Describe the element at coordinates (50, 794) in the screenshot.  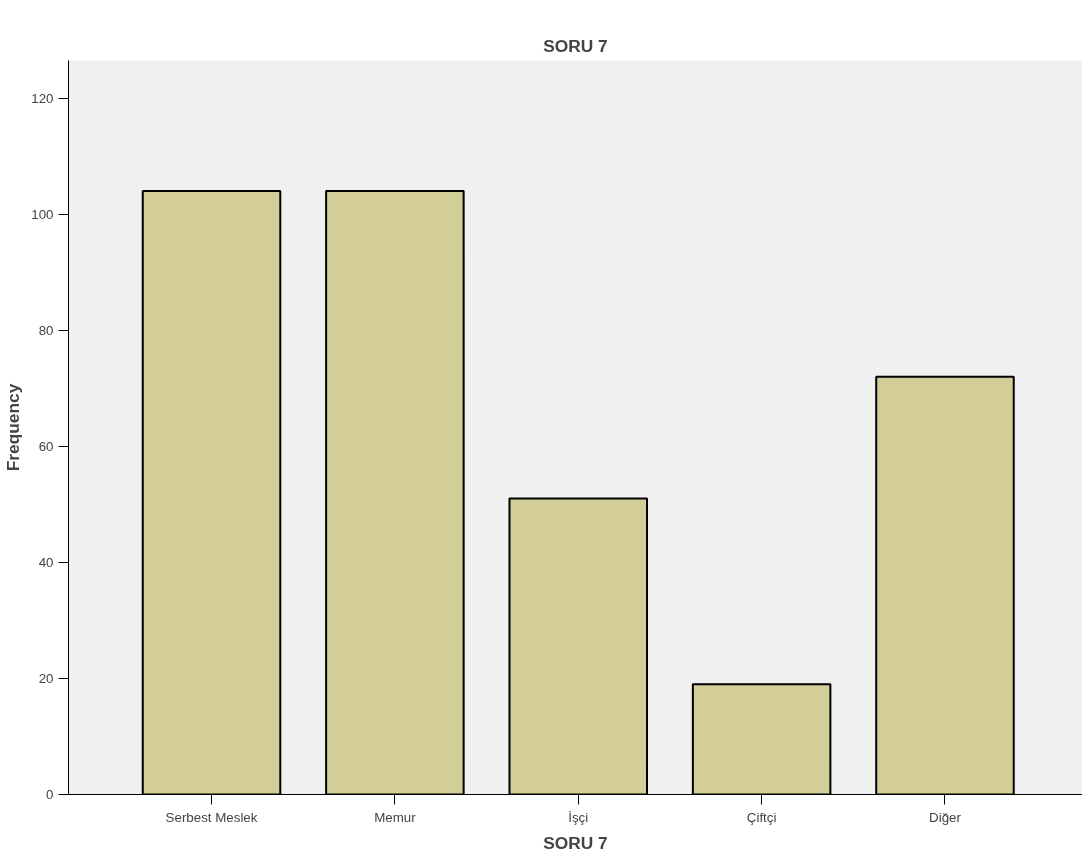
I see `y-tick-label: 0` at that location.